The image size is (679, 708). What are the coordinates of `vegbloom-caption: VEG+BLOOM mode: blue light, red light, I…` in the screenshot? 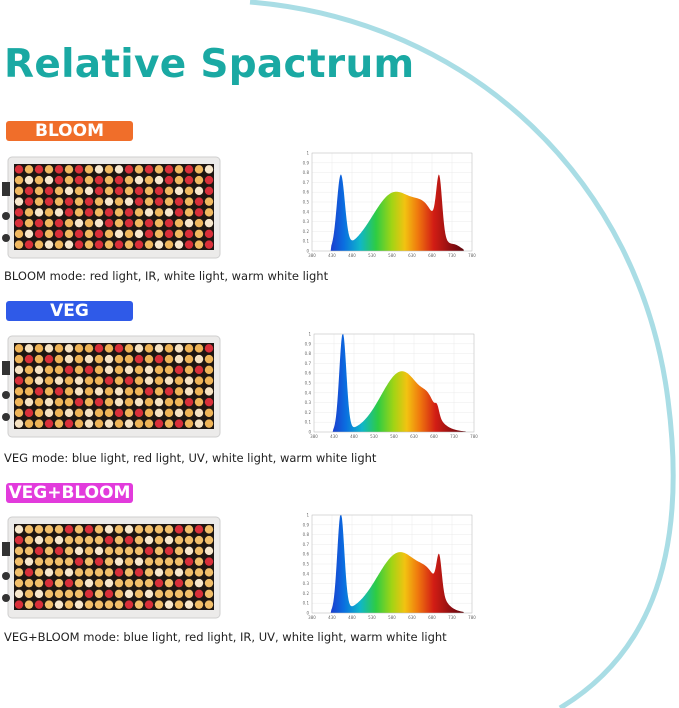 It's located at (225, 637).